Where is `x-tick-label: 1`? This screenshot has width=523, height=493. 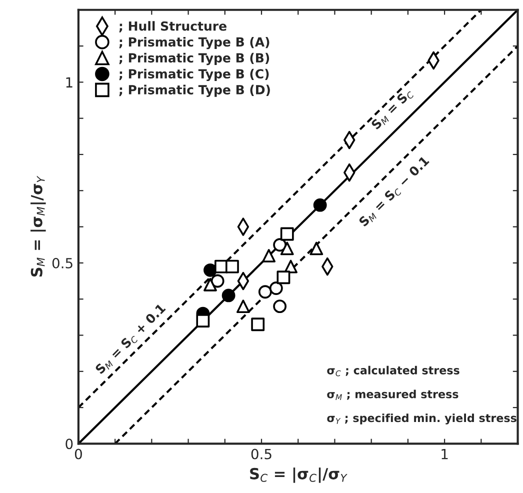
x-tick-label: 1 is located at coordinates (445, 454).